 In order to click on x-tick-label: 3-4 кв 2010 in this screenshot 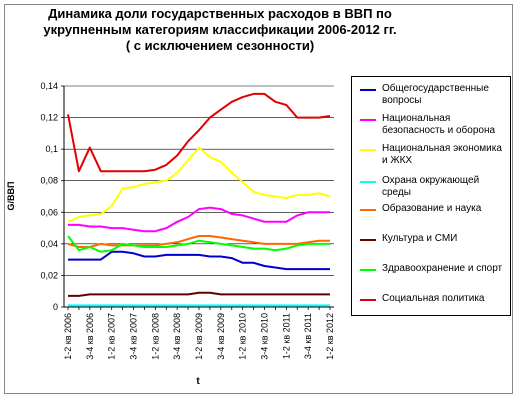, I will do `click(265, 336)`.